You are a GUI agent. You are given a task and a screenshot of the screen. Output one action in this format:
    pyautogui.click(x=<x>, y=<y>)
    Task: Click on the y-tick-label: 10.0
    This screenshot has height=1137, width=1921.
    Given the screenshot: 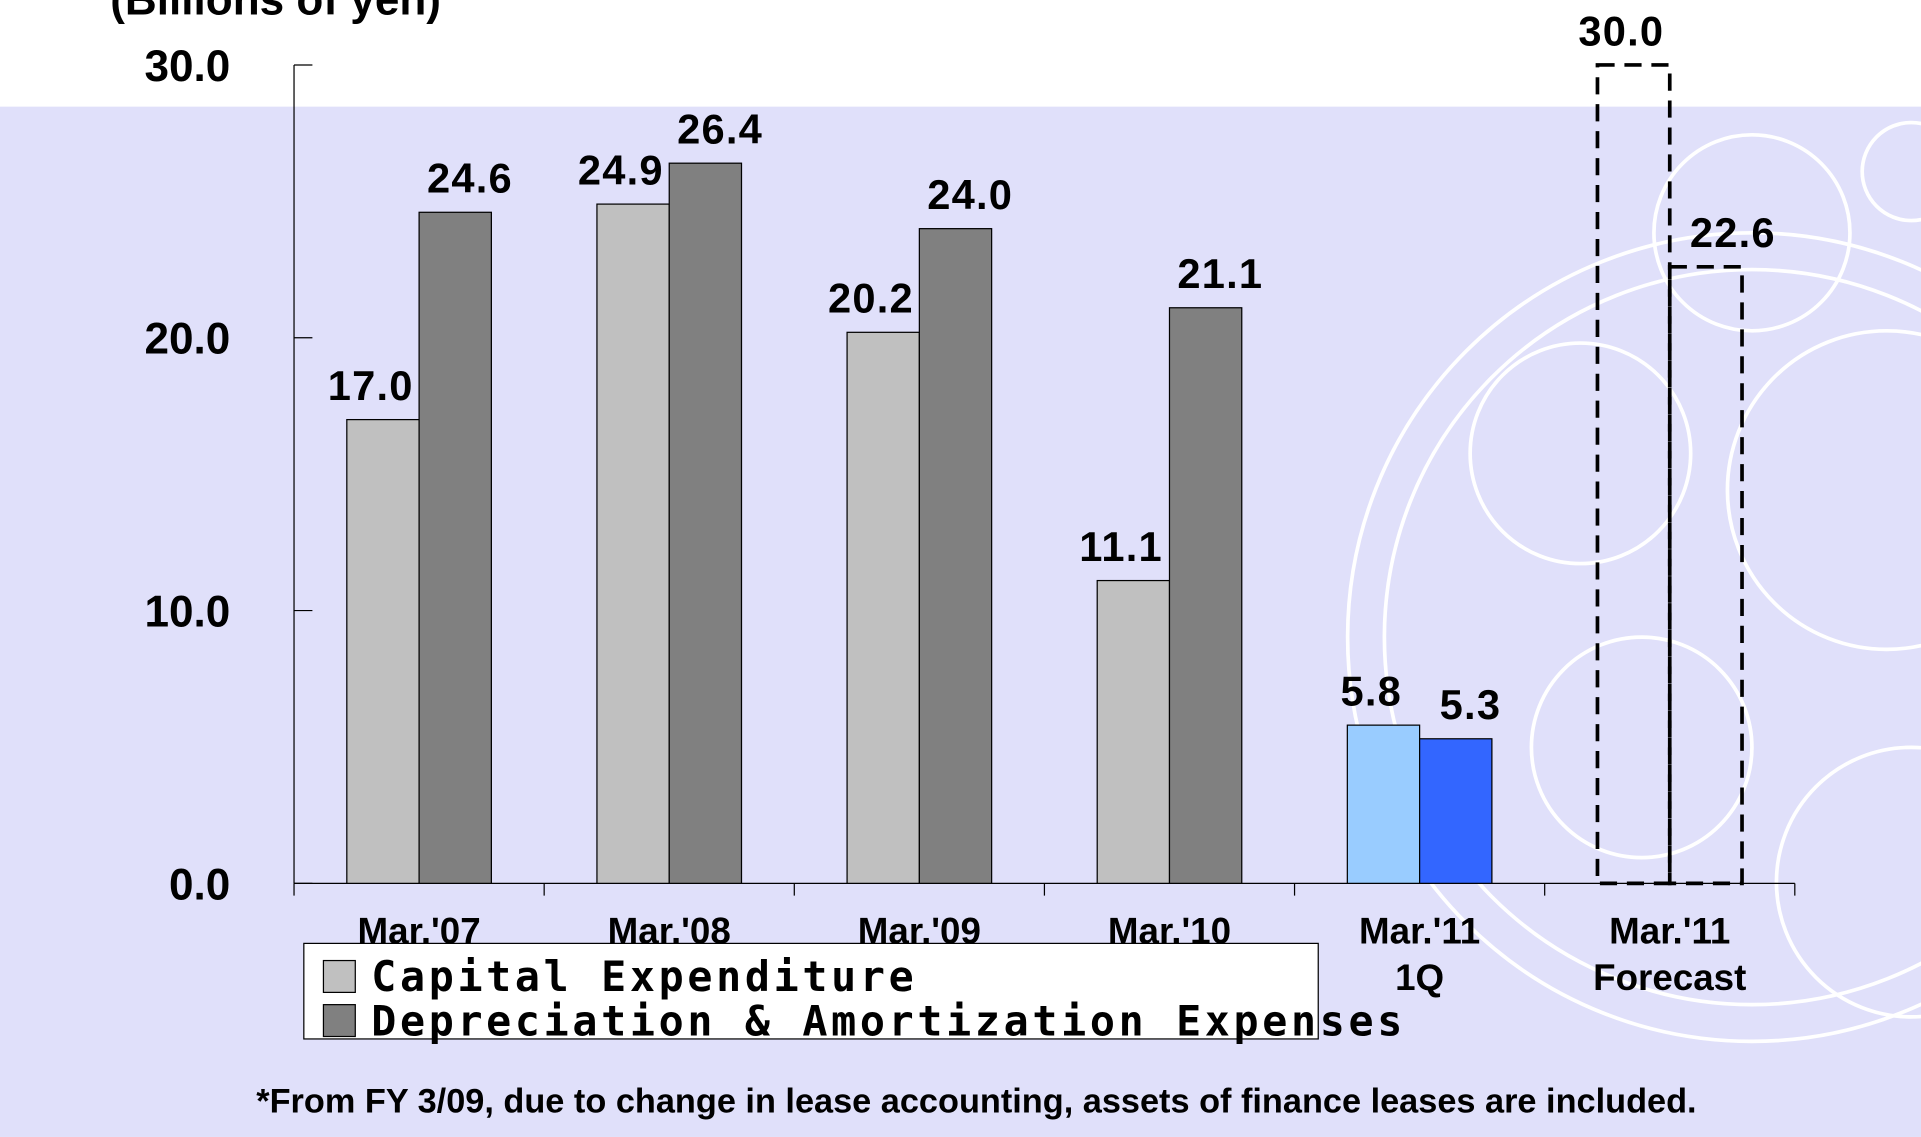 What is the action you would take?
    pyautogui.click(x=187, y=611)
    